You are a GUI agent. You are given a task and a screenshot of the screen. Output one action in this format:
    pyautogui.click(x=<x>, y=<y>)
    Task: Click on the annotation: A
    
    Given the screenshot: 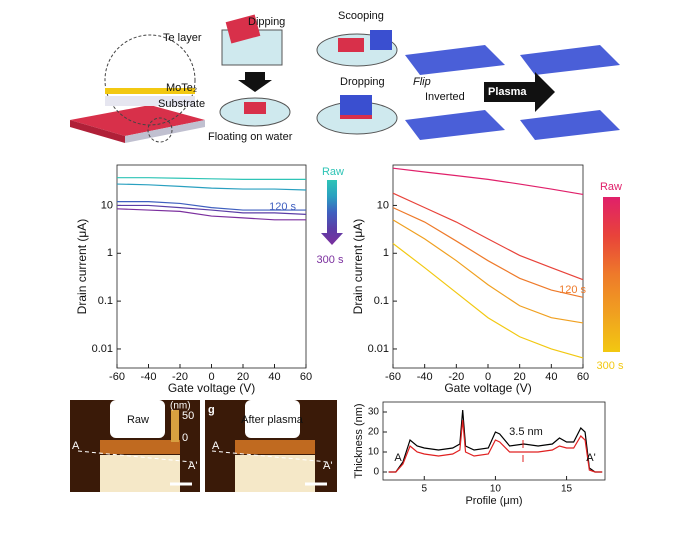 What is the action you would take?
    pyautogui.click(x=398, y=458)
    